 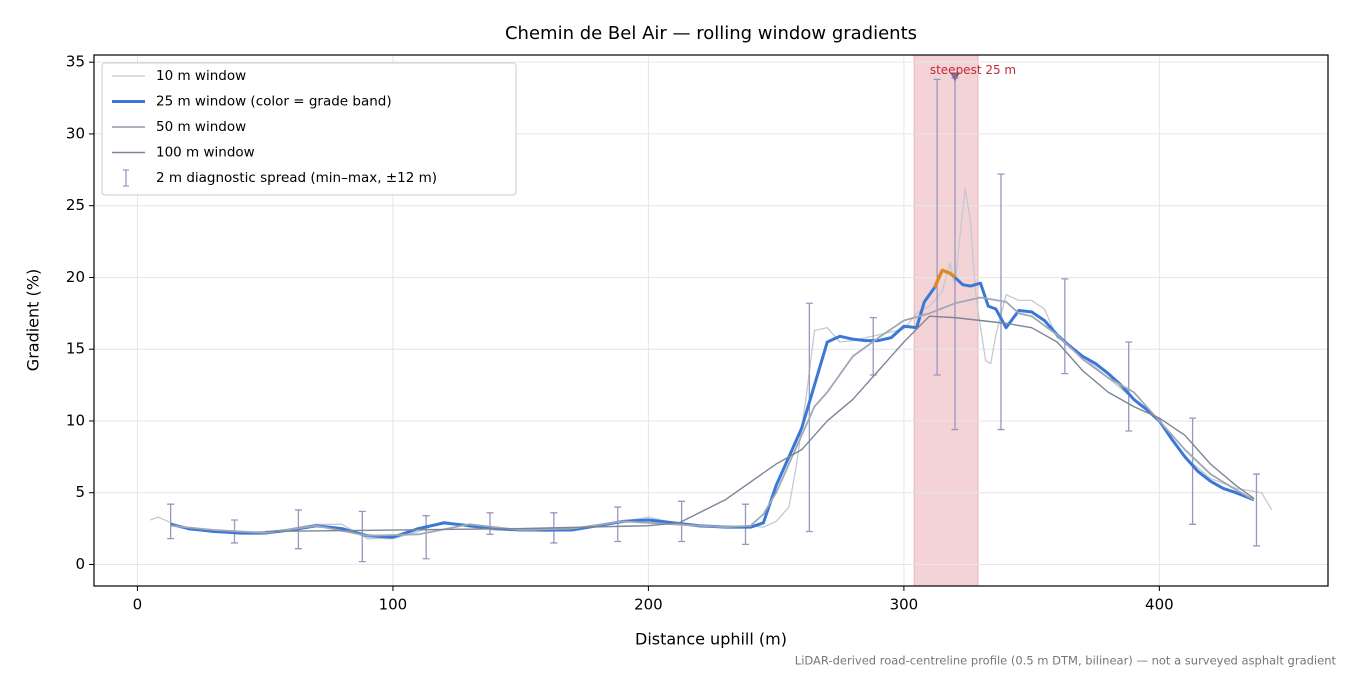 I want to click on annotation-marker, so click(x=954, y=77).